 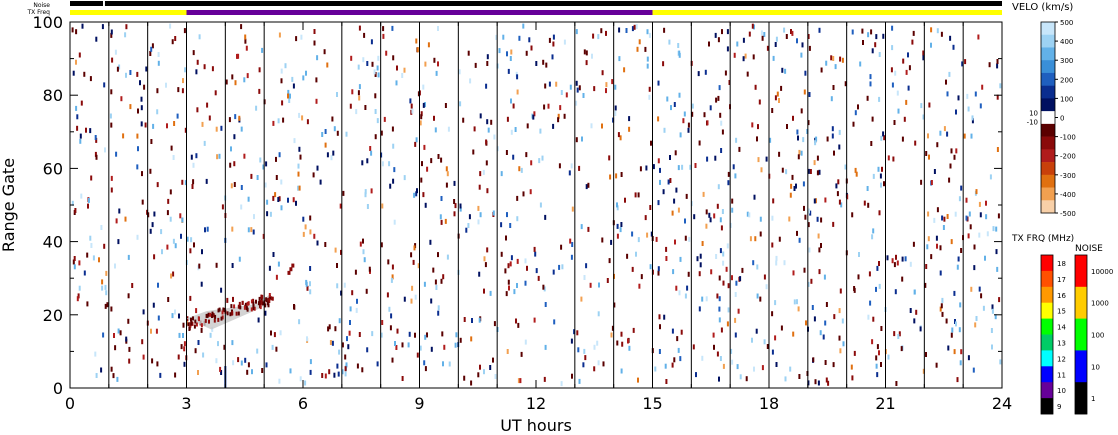 What do you see at coordinates (87, 3) in the screenshot?
I see `noise-bar-segment` at bounding box center [87, 3].